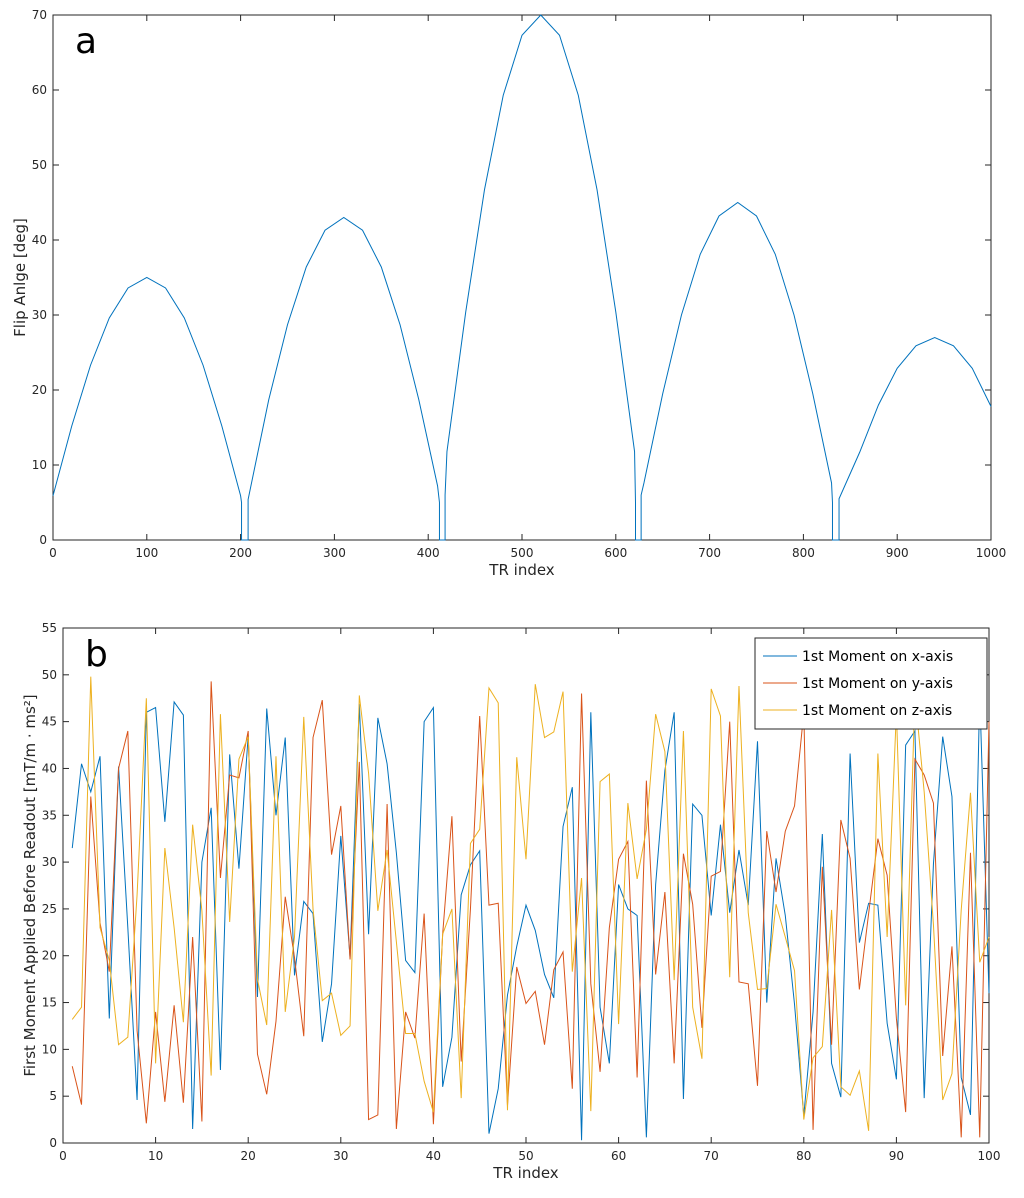  Describe the element at coordinates (897, 553) in the screenshot. I see `x-tick-label: 900` at that location.